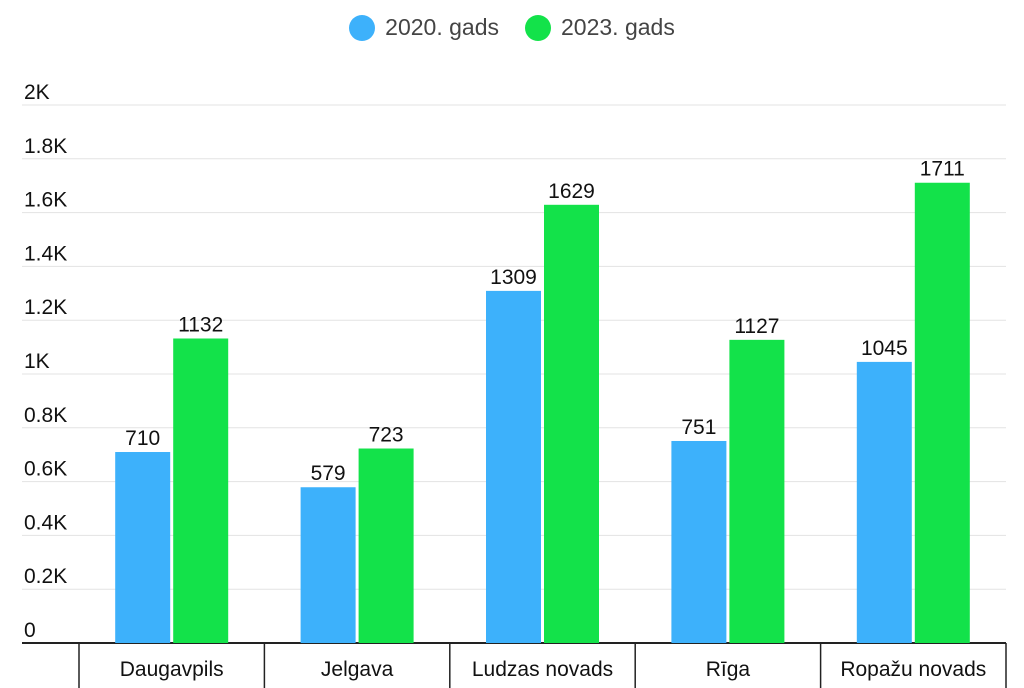 This screenshot has width=1024, height=688. Describe the element at coordinates (571, 191) in the screenshot. I see `data-label: 1629` at that location.